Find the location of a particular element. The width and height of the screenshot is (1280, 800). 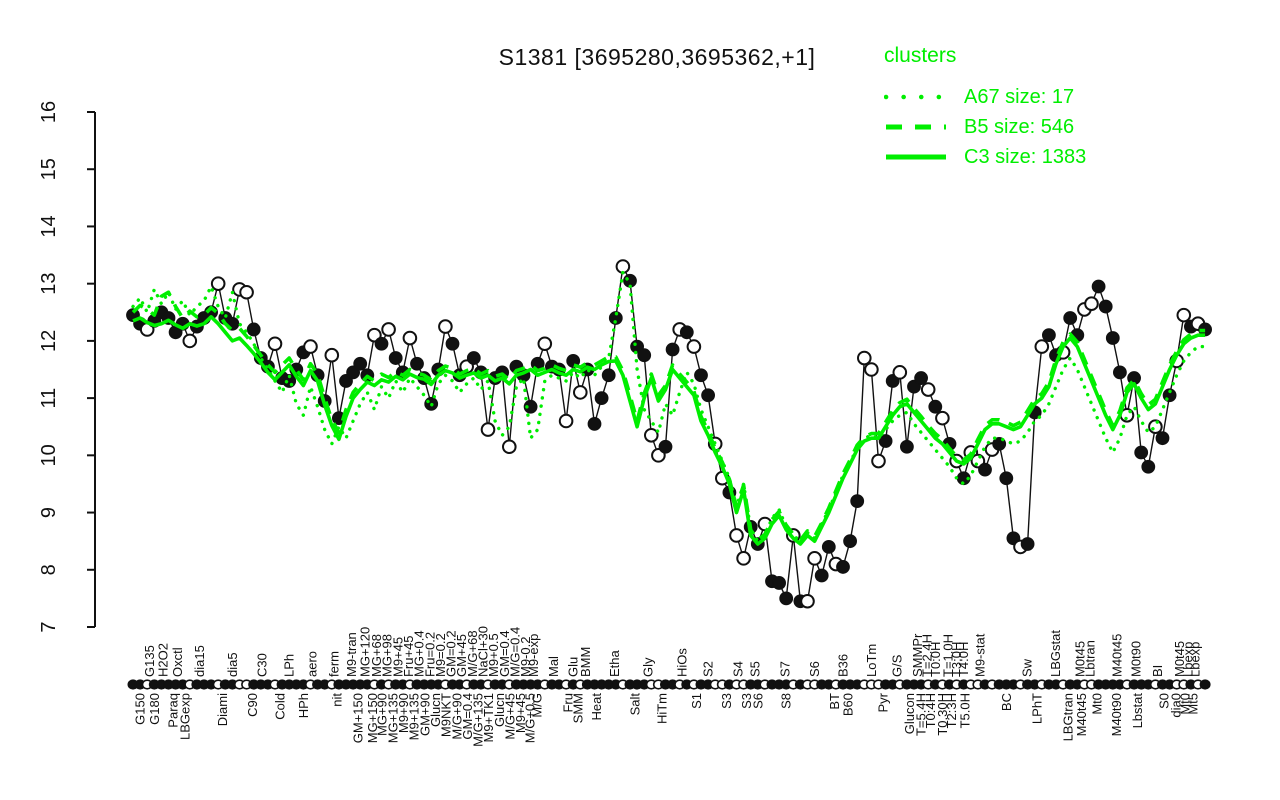

y-tick-label: 7 is located at coordinates (49, 626).